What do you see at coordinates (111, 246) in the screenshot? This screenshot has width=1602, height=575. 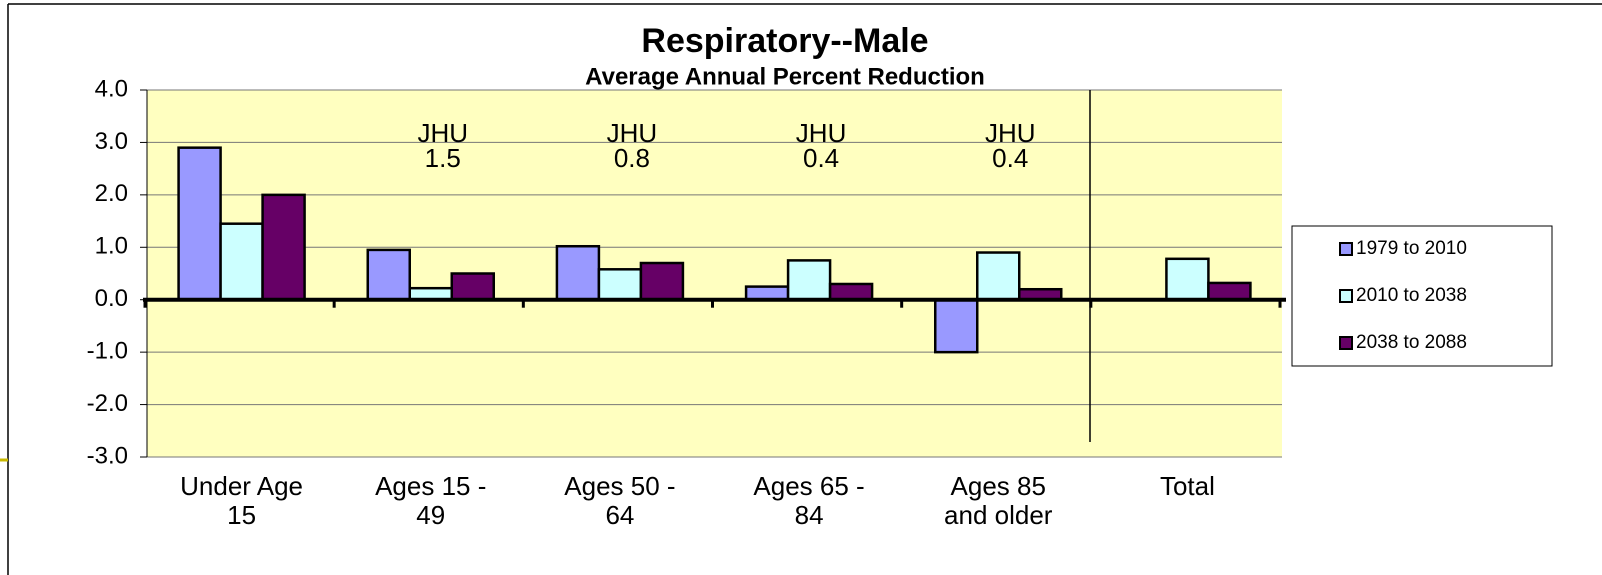 I see `y-tick-label: 1.0` at bounding box center [111, 246].